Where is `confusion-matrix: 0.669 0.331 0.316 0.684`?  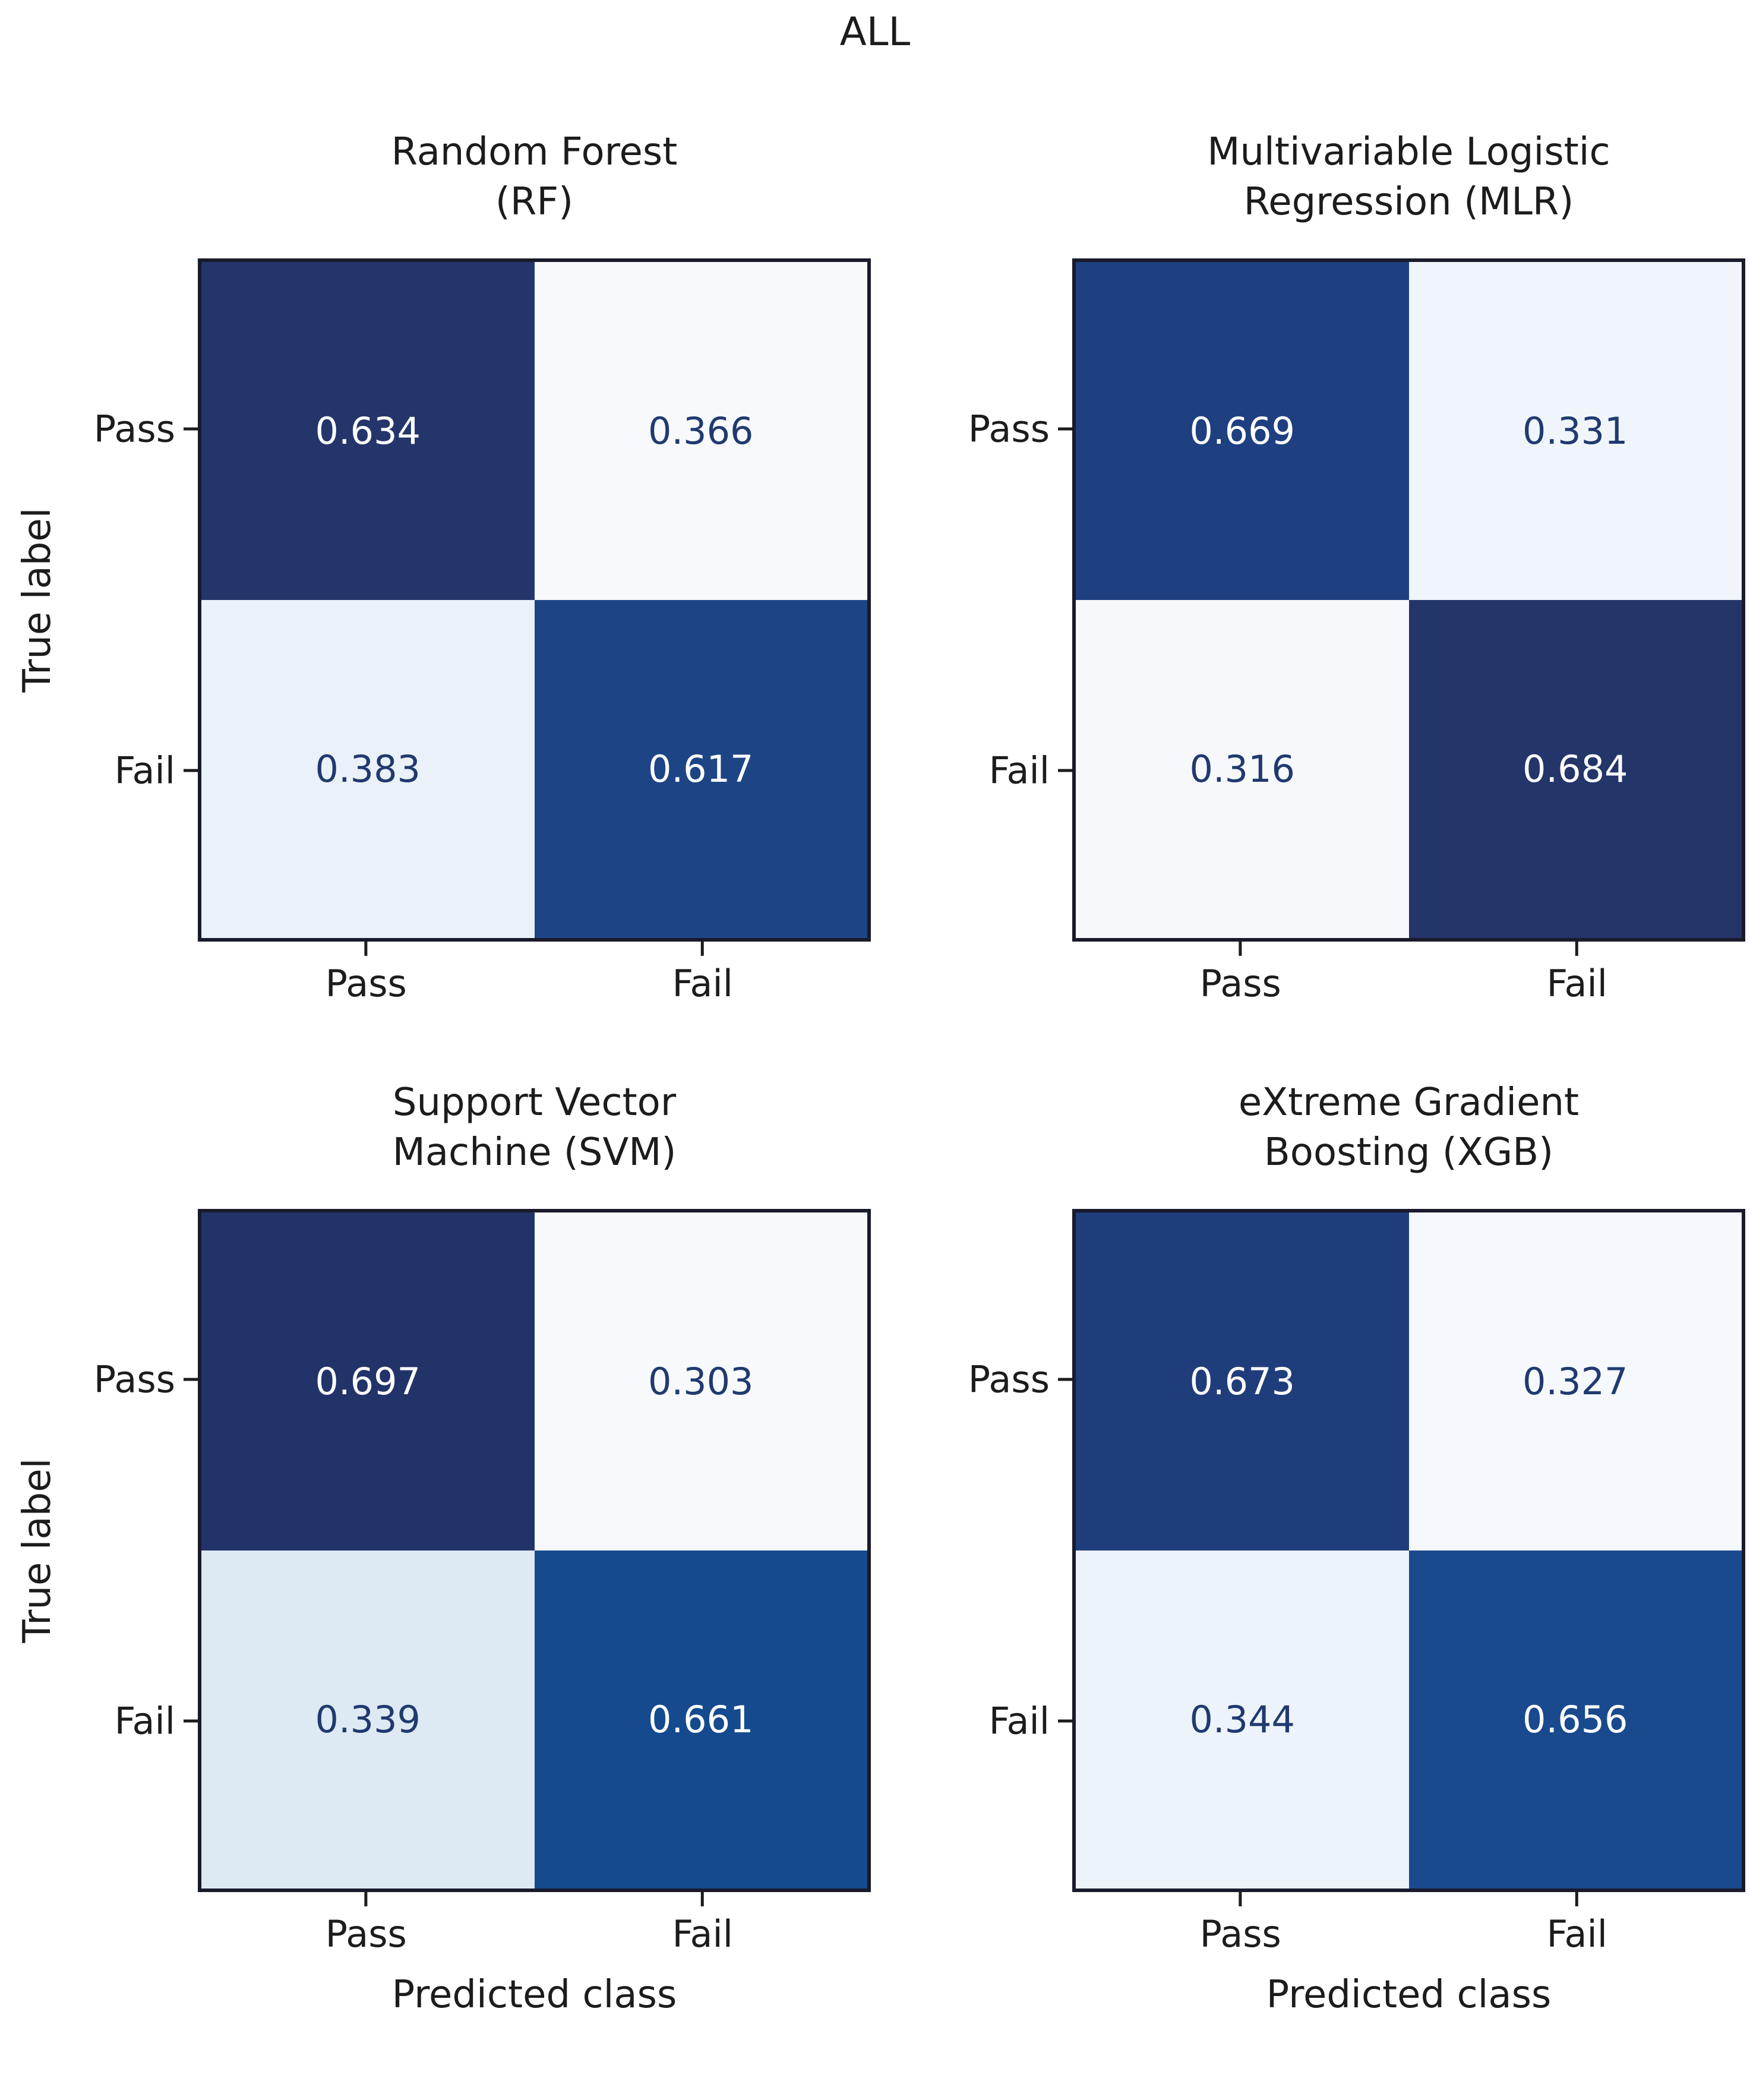
confusion-matrix: 0.669 0.331 0.316 0.684 is located at coordinates (1408, 600).